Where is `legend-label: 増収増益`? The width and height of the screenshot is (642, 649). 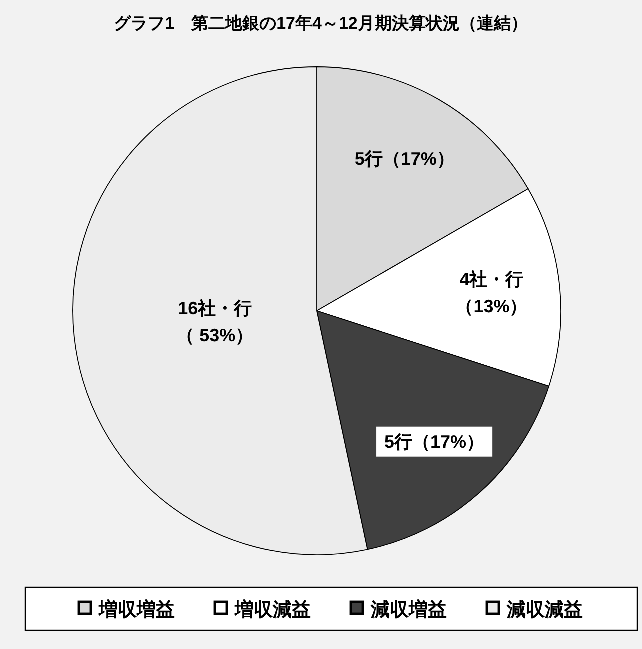
legend-label: 増収増益 is located at coordinates (136, 610).